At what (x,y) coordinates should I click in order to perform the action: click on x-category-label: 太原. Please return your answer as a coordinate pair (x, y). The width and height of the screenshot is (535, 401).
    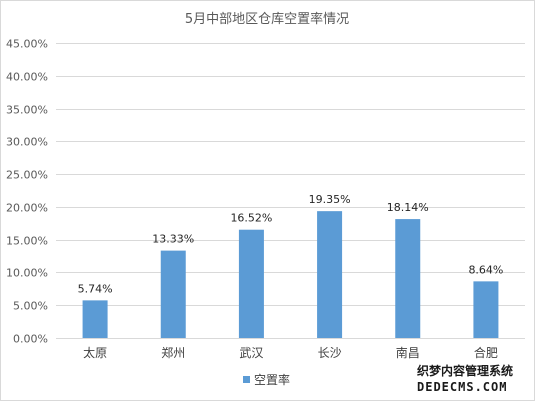
    Looking at the image, I should click on (95, 352).